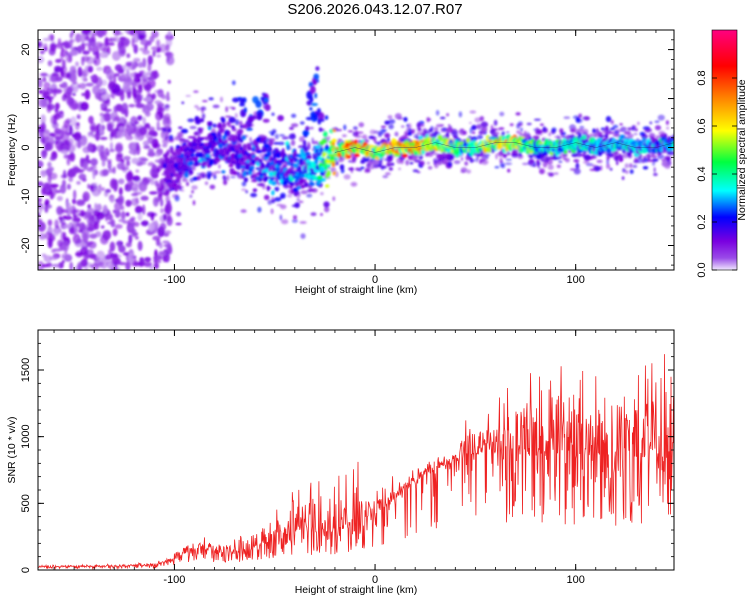  What do you see at coordinates (26, 370) in the screenshot?
I see `snr-ytick-label: 1500` at bounding box center [26, 370].